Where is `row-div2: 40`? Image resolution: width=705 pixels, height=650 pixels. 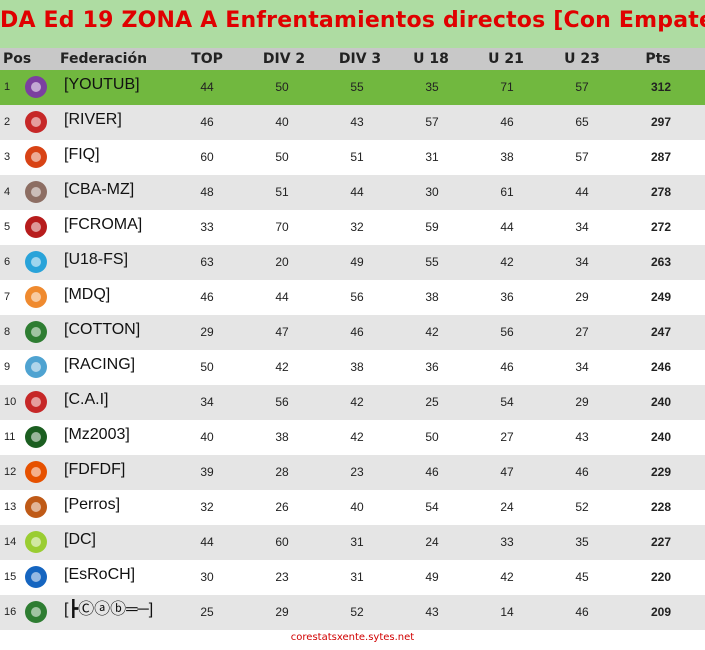 row-div2: 40 is located at coordinates (282, 122).